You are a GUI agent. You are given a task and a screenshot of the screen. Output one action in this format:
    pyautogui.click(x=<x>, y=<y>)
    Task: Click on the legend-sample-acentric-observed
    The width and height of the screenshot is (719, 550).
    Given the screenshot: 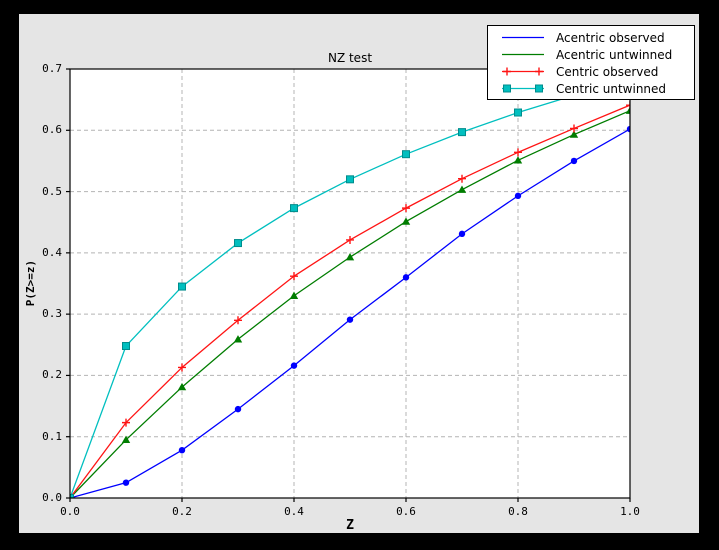 What is the action you would take?
    pyautogui.click(x=523, y=37)
    